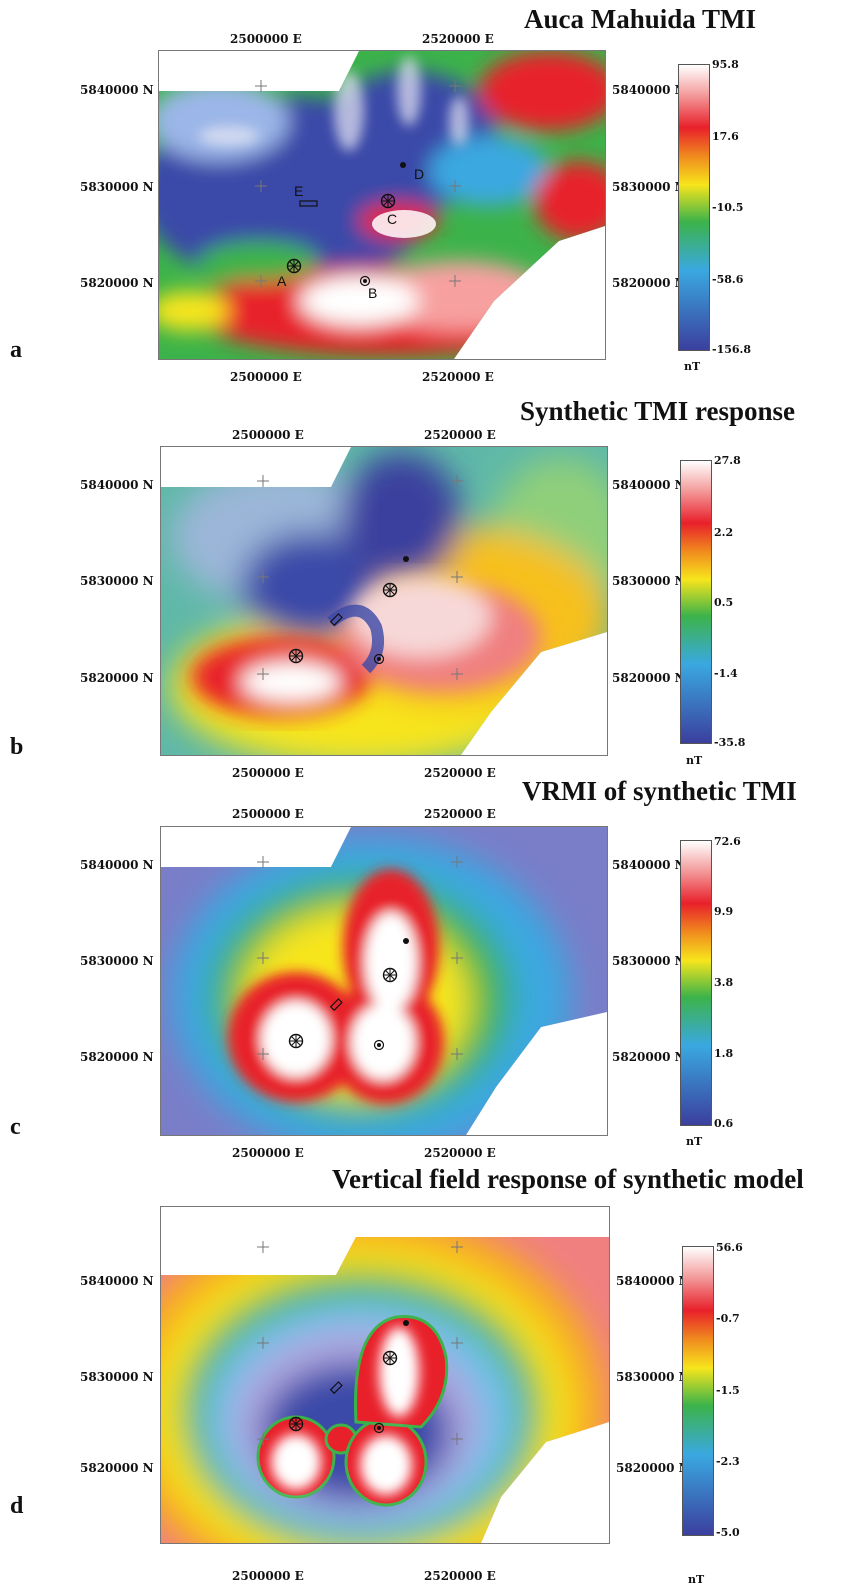 Image resolution: width=858 pixels, height=1589 pixels. I want to click on colorbar-tick: 9.9, so click(724, 911).